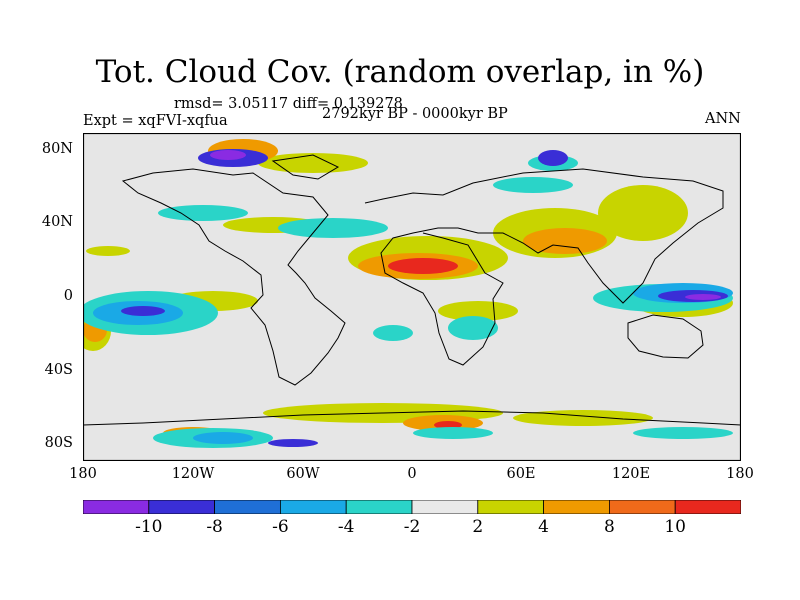 The height and width of the screenshot is (600, 800). What do you see at coordinates (425, 343) in the screenshot?
I see `positive-anomaly-strong` at bounding box center [425, 343].